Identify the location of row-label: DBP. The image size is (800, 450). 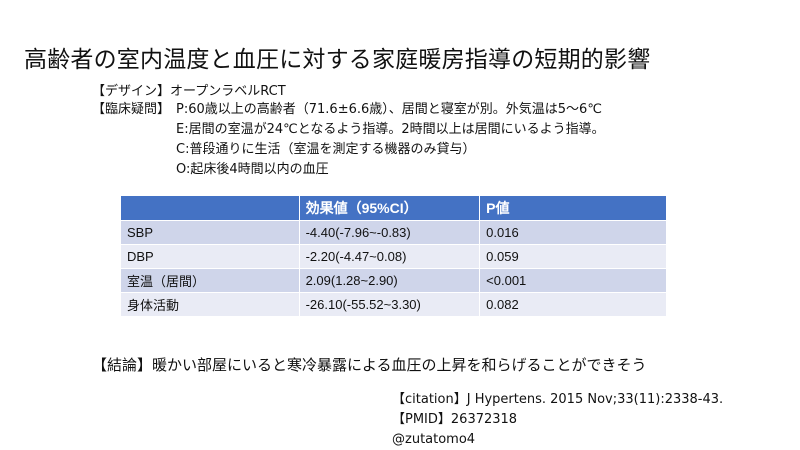
(210, 256).